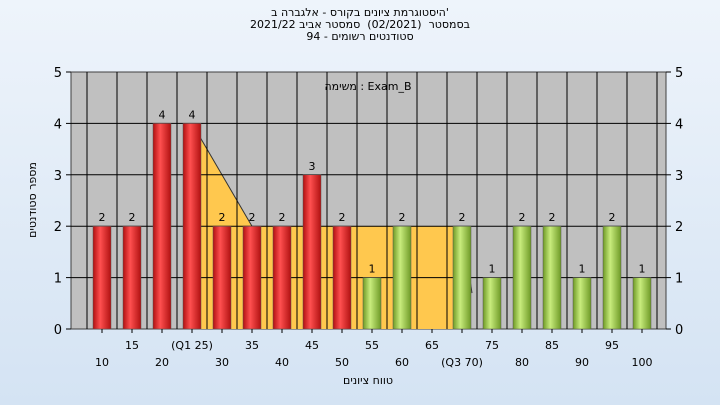 The width and height of the screenshot is (720, 405). I want to click on x-tick-label: 60, so click(402, 362).